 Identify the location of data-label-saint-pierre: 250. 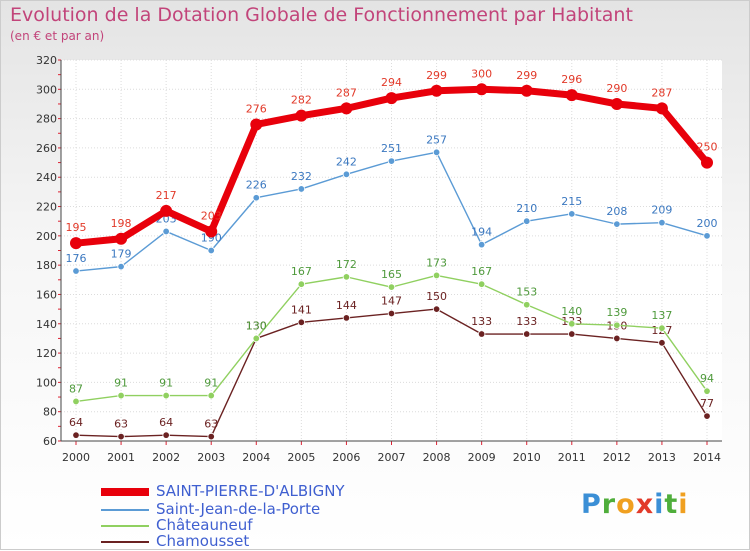
(707, 147).